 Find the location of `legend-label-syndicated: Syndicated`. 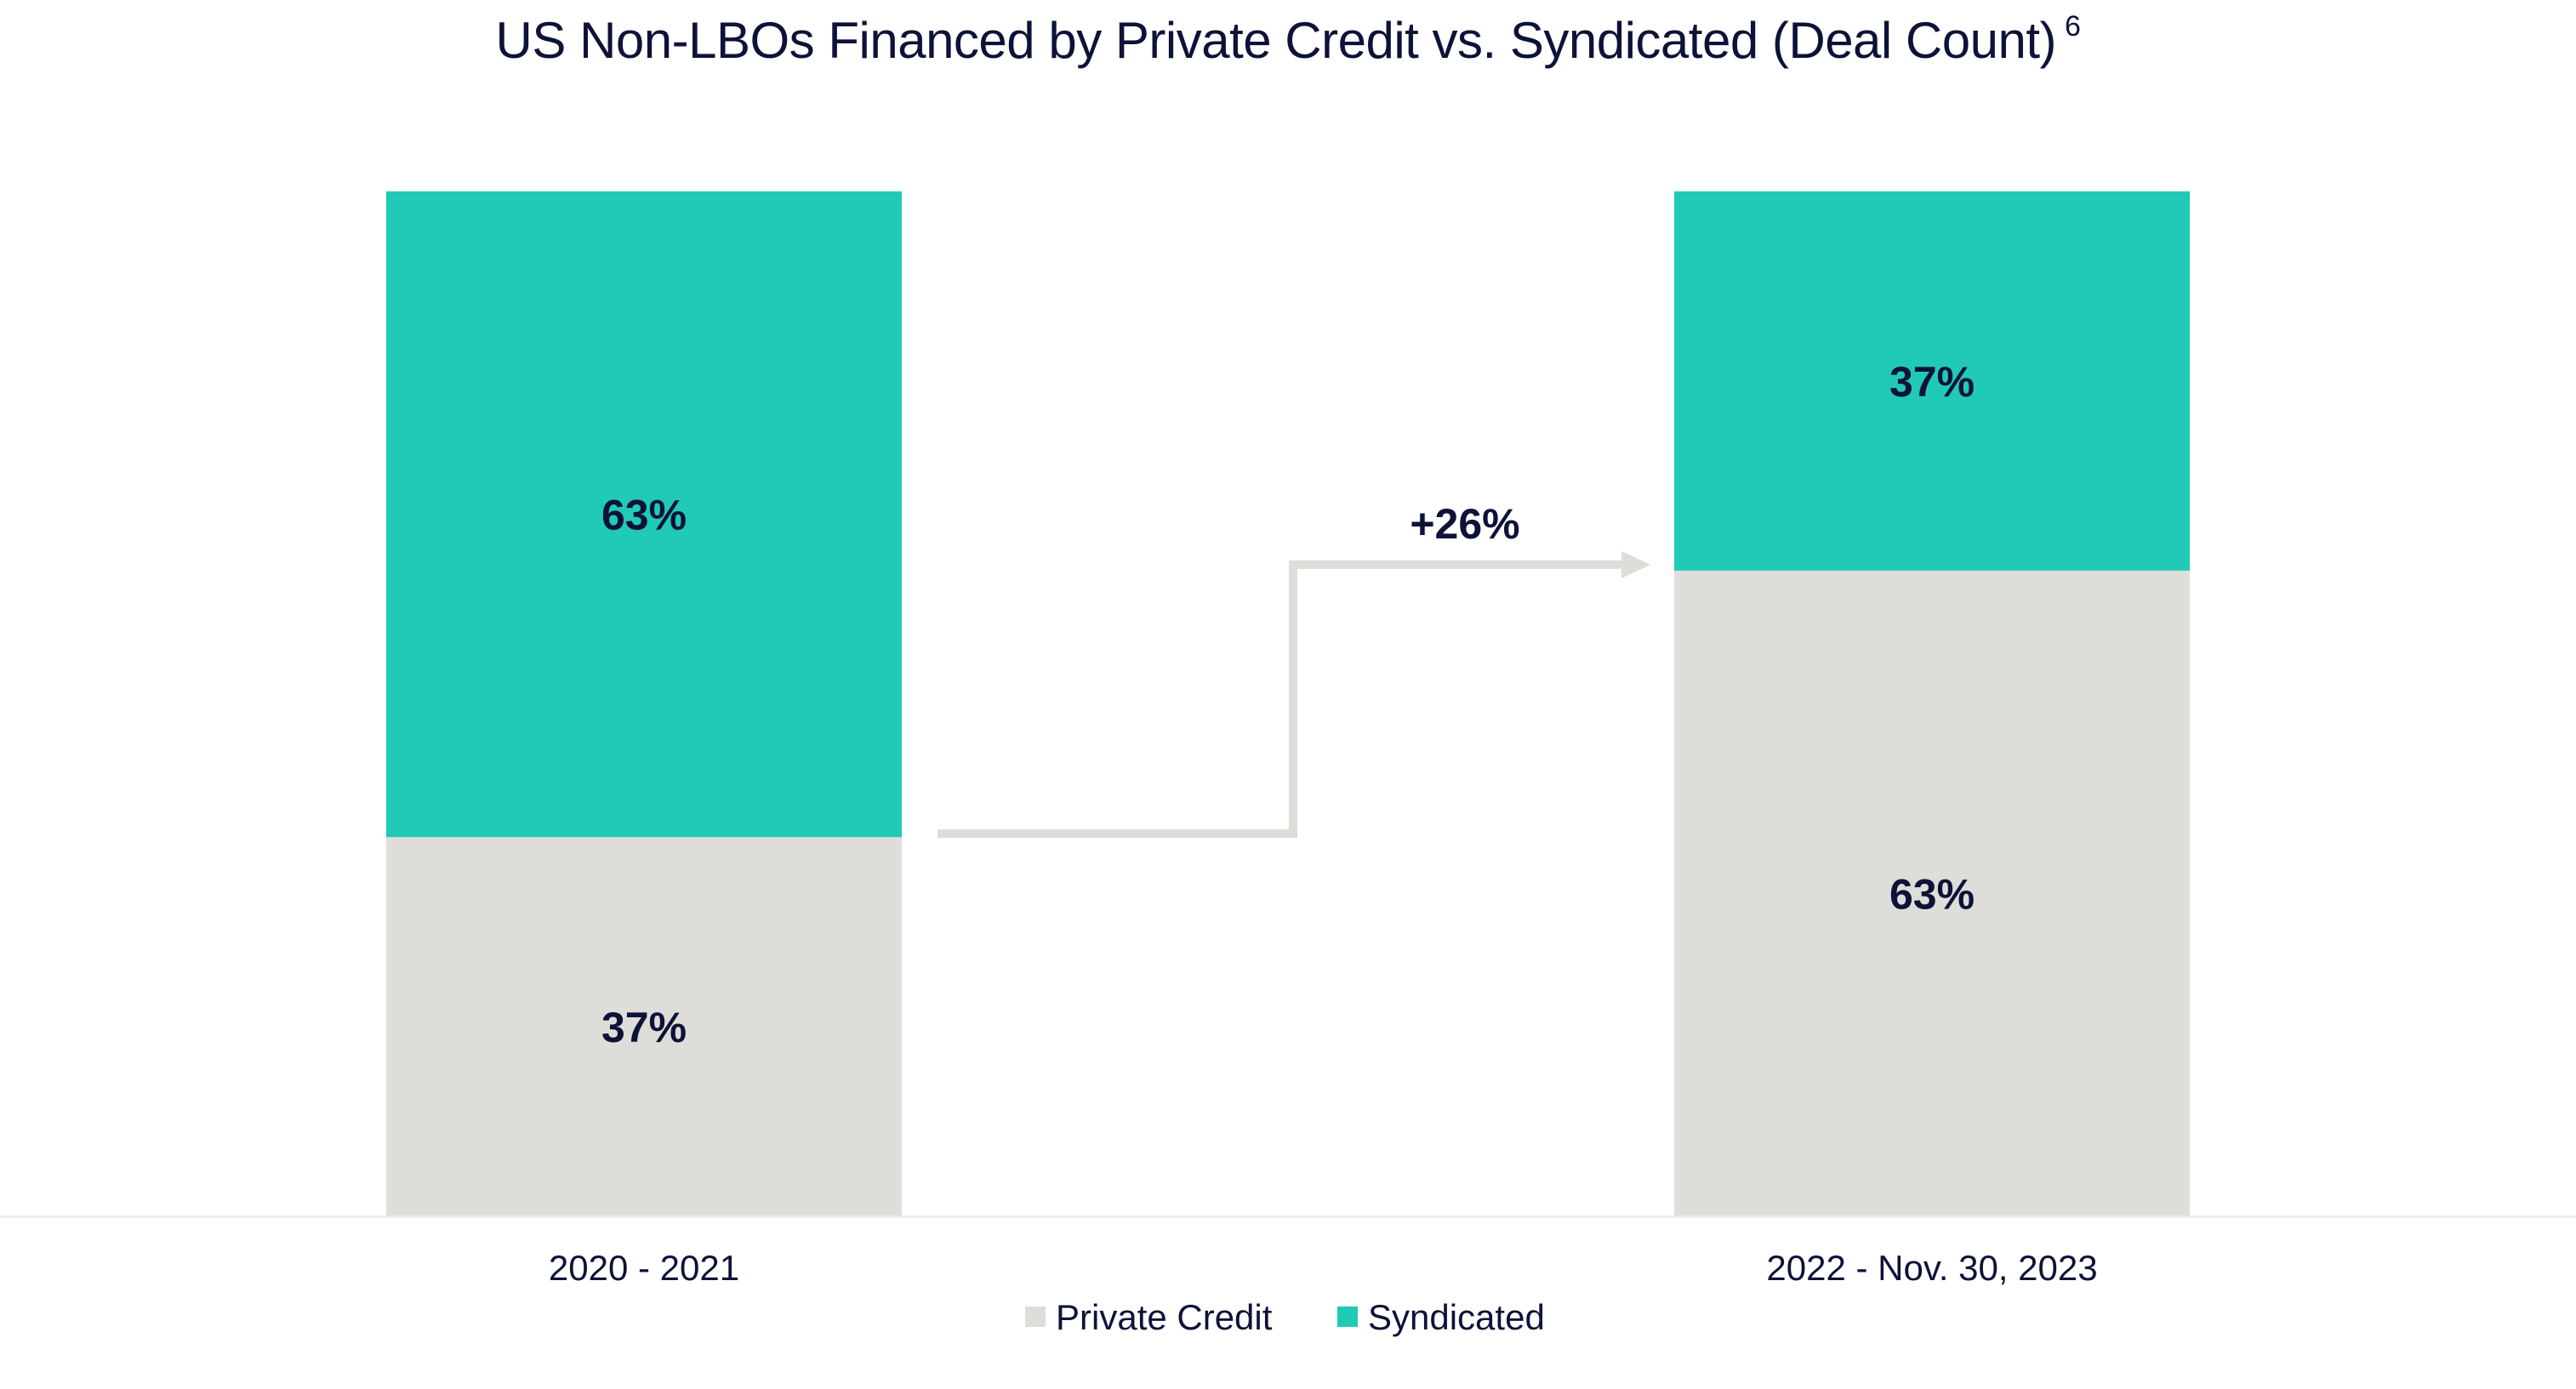

legend-label-syndicated: Syndicated is located at coordinates (1456, 1317).